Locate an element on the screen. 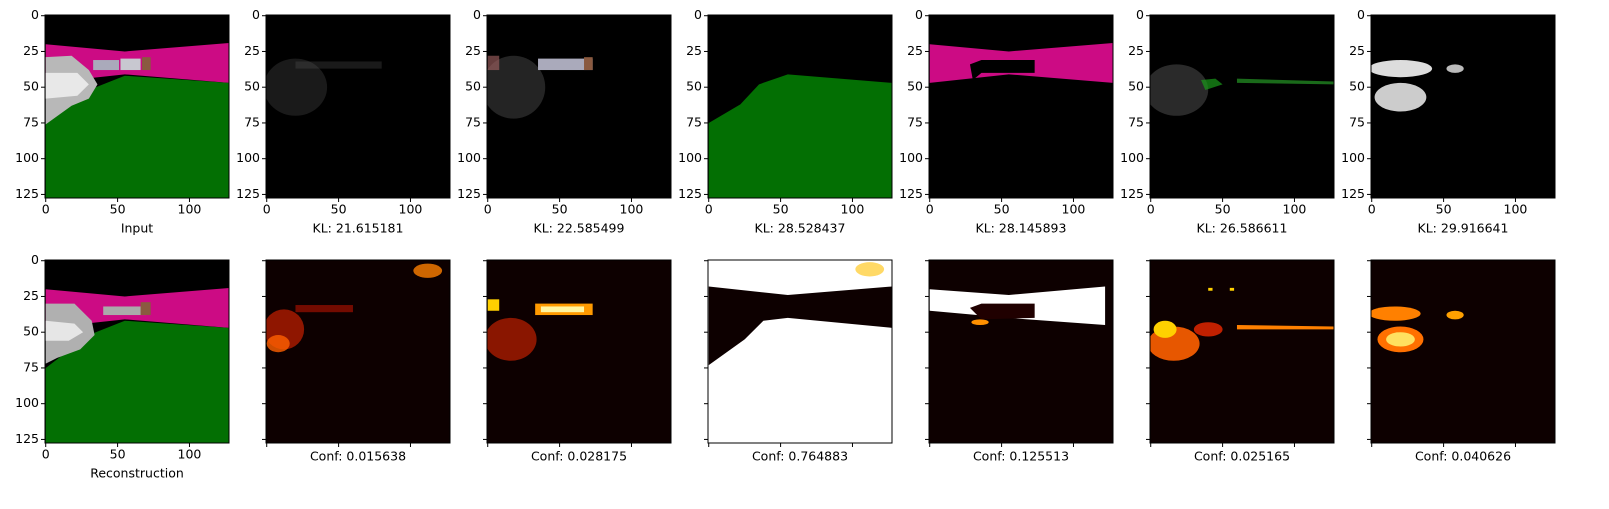 This screenshot has height=509, width=1609. panel-label: Conf: 0.764883 is located at coordinates (800, 456).